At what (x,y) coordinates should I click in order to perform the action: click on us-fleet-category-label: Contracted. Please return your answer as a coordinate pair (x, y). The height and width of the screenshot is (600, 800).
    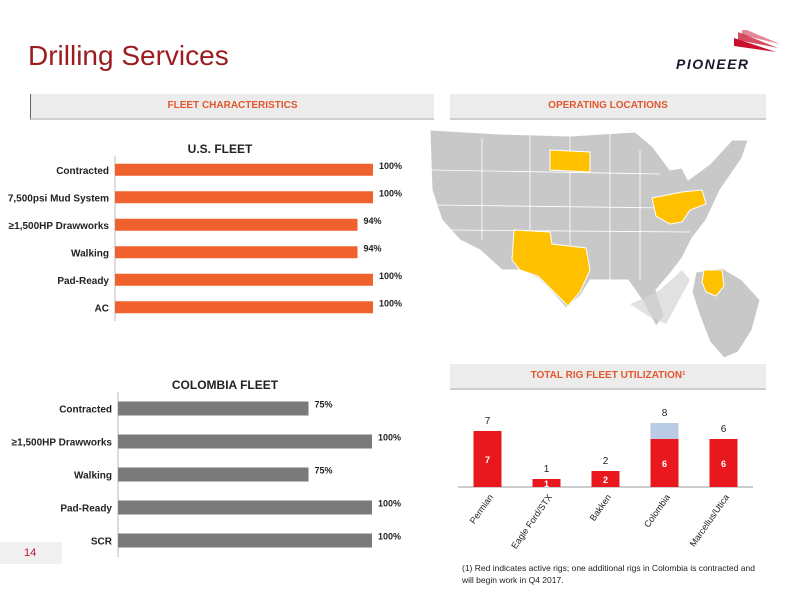
    Looking at the image, I should click on (82, 171).